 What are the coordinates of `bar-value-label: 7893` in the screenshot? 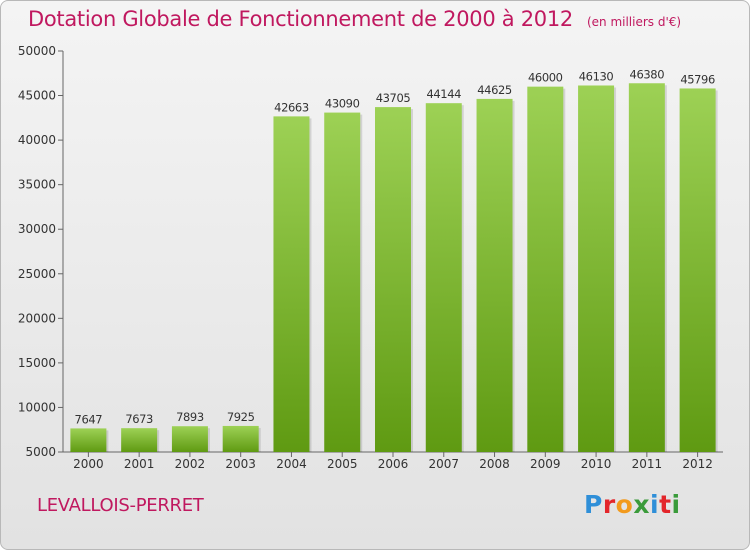 It's located at (190, 417).